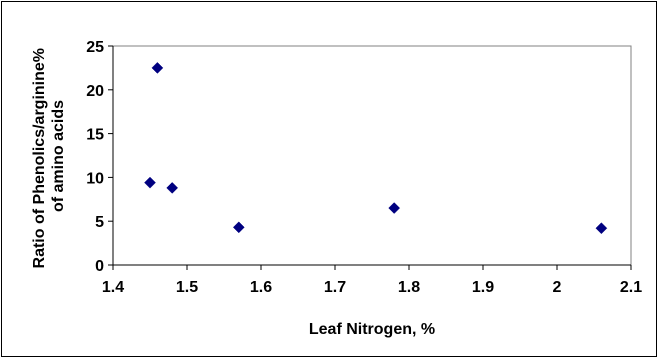 The image size is (660, 360). Describe the element at coordinates (335, 287) in the screenshot. I see `x-tick-label: 1.7` at that location.